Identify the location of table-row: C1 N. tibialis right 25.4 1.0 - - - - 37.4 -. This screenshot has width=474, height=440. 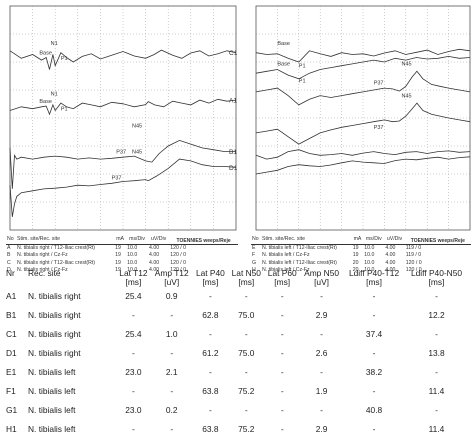
(237, 334).